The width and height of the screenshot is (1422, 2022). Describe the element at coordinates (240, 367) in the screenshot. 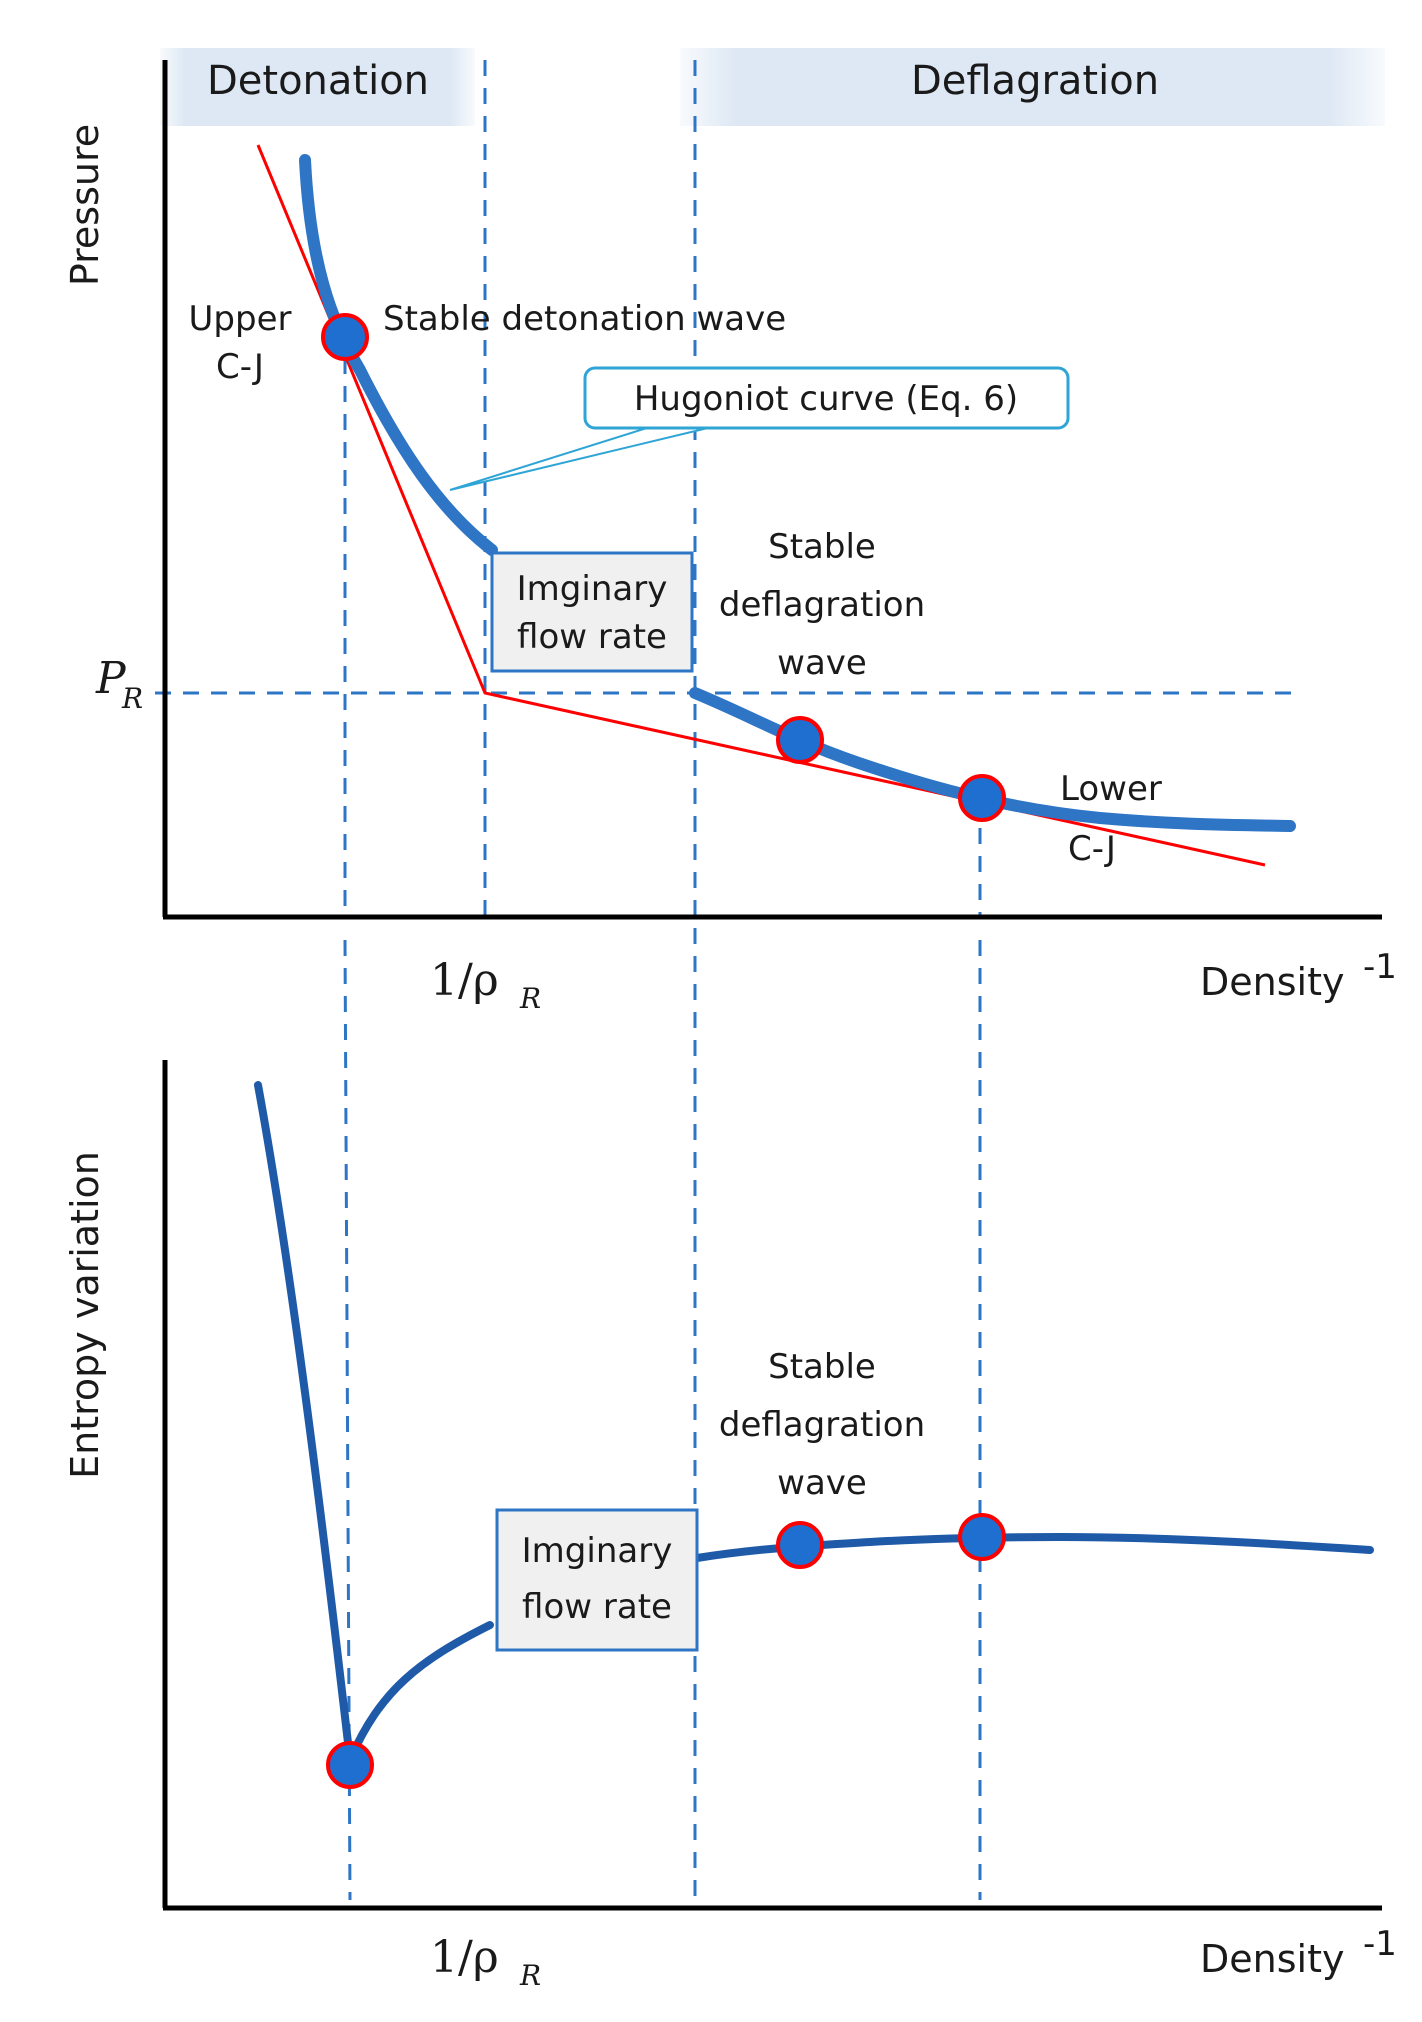

I see `upper-cj-line2: C-J` at that location.